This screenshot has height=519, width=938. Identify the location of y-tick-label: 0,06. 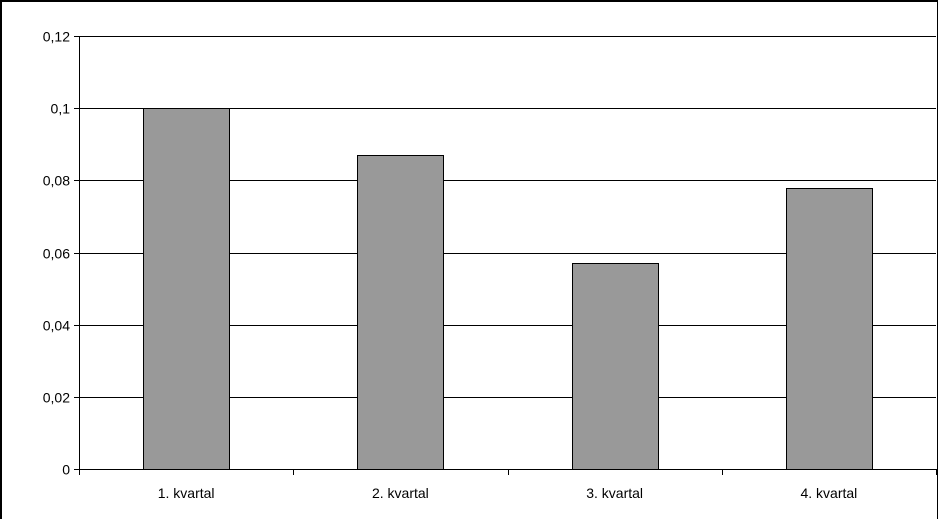
(56, 254).